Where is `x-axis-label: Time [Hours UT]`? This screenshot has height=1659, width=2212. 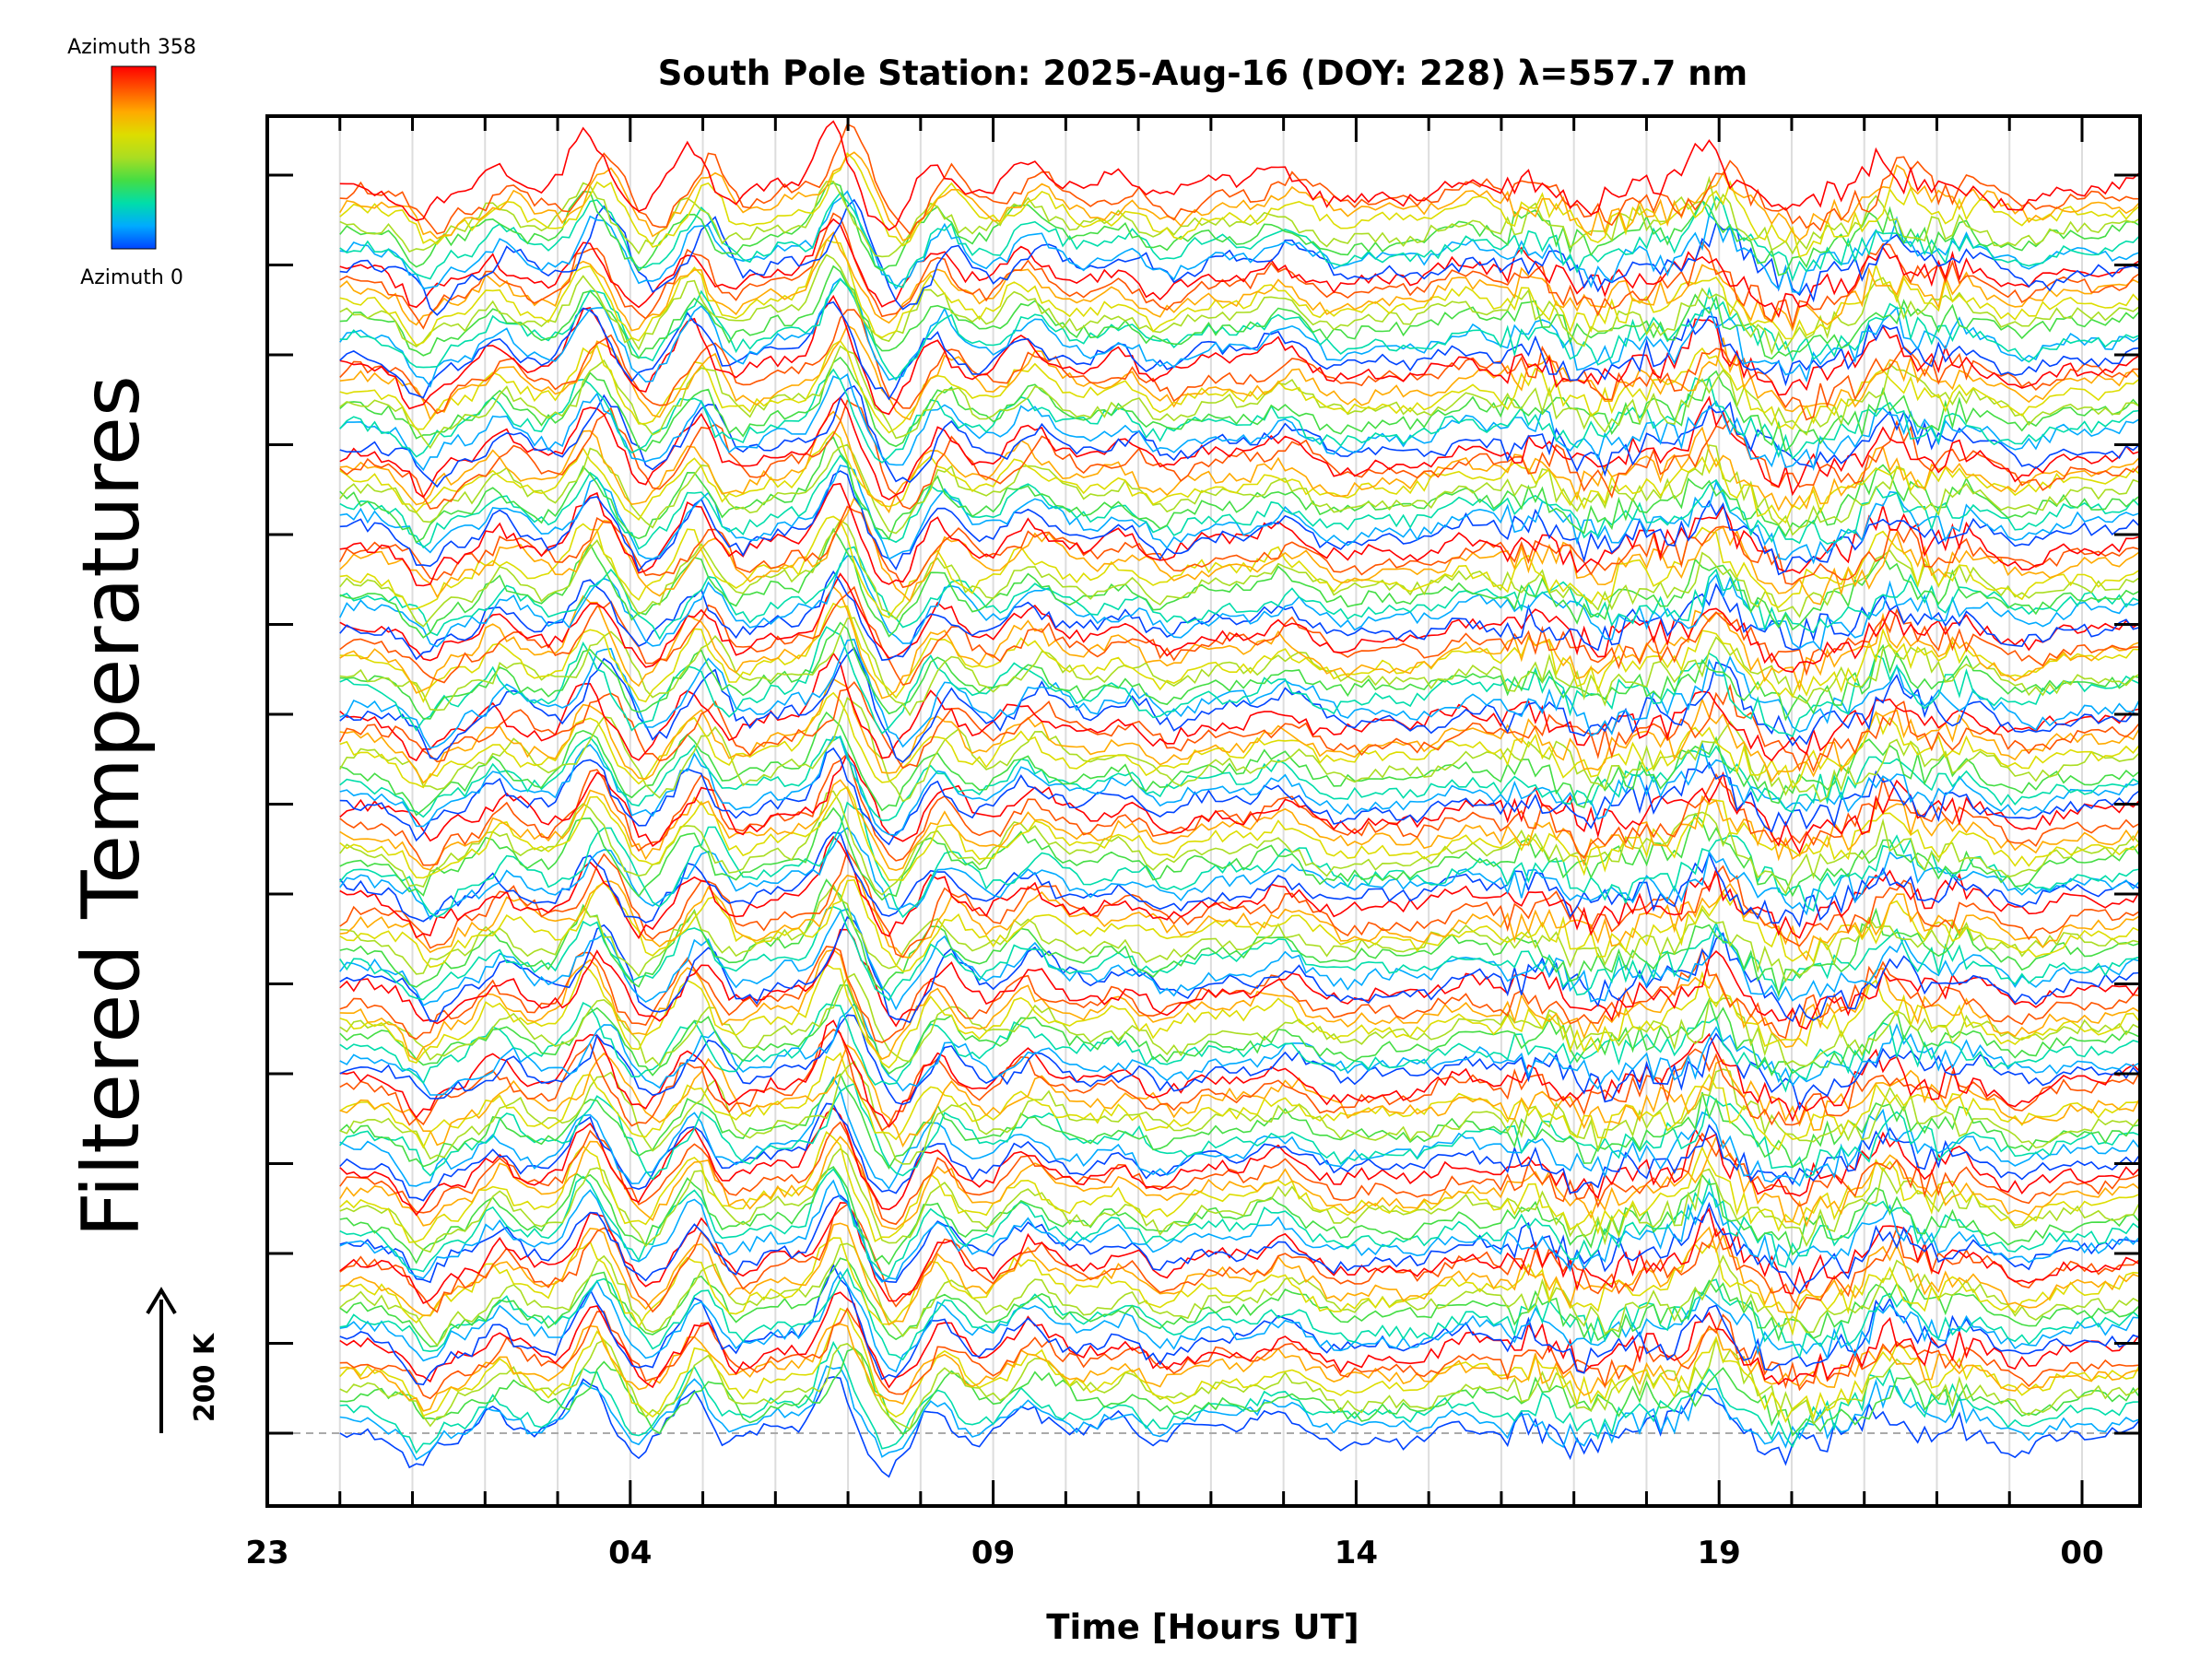
x-axis-label: Time [Hours UT] is located at coordinates (1202, 1627).